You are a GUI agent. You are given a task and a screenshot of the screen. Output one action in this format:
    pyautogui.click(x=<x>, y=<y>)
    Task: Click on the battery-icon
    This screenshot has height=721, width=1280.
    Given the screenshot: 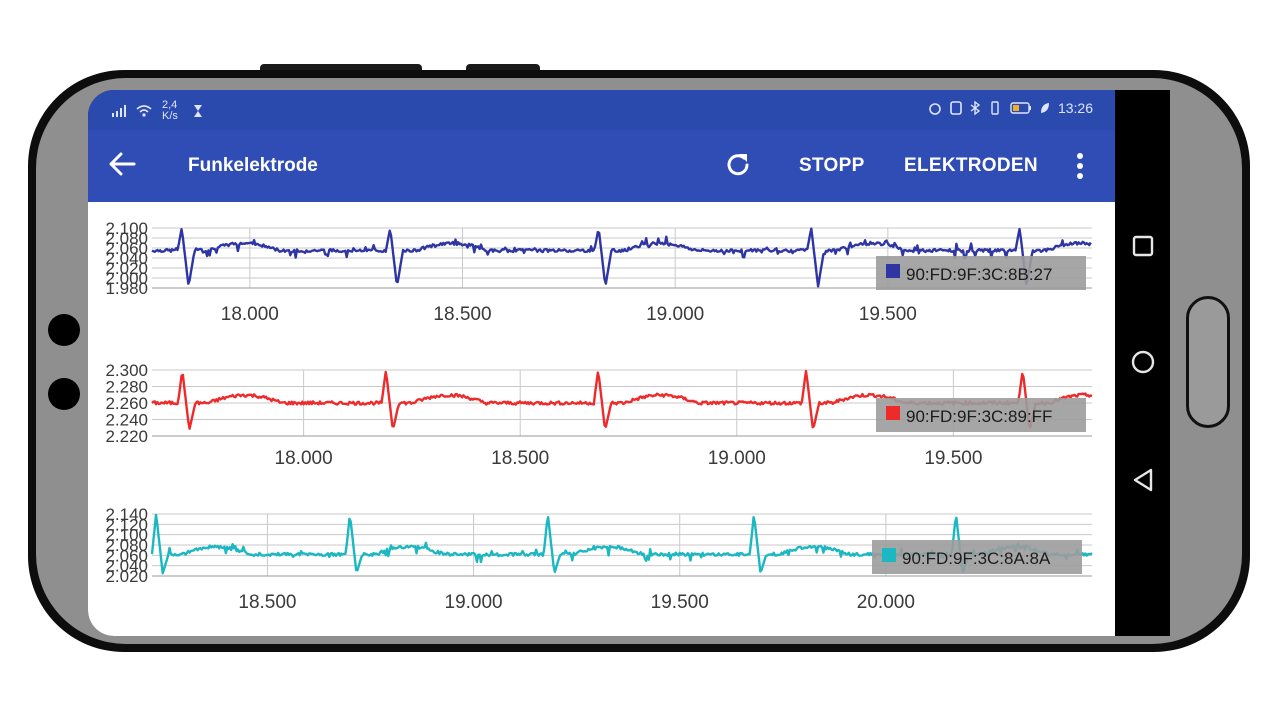 What is the action you would take?
    pyautogui.click(x=1020, y=108)
    